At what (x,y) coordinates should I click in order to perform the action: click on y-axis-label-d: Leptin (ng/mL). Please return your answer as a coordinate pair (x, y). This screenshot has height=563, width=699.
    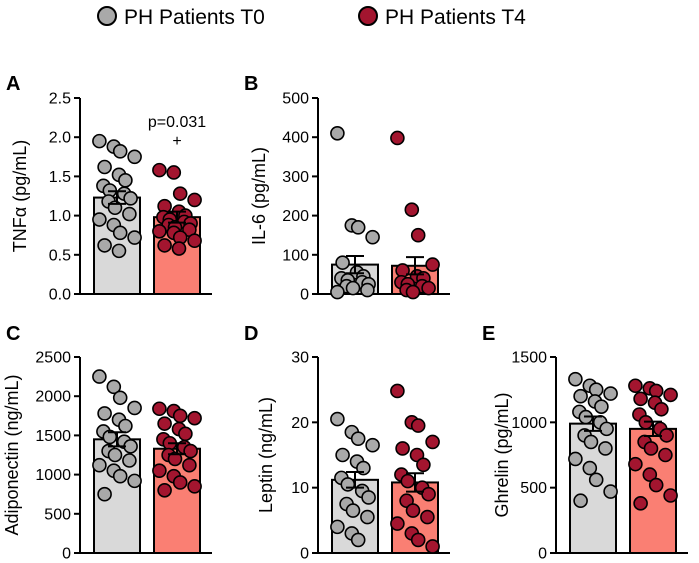
    Looking at the image, I should click on (266, 455).